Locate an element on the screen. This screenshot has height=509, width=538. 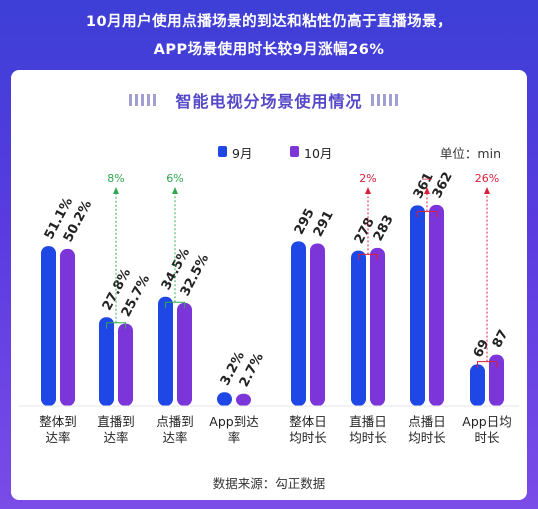
change-label-7: 26% is located at coordinates (487, 178).